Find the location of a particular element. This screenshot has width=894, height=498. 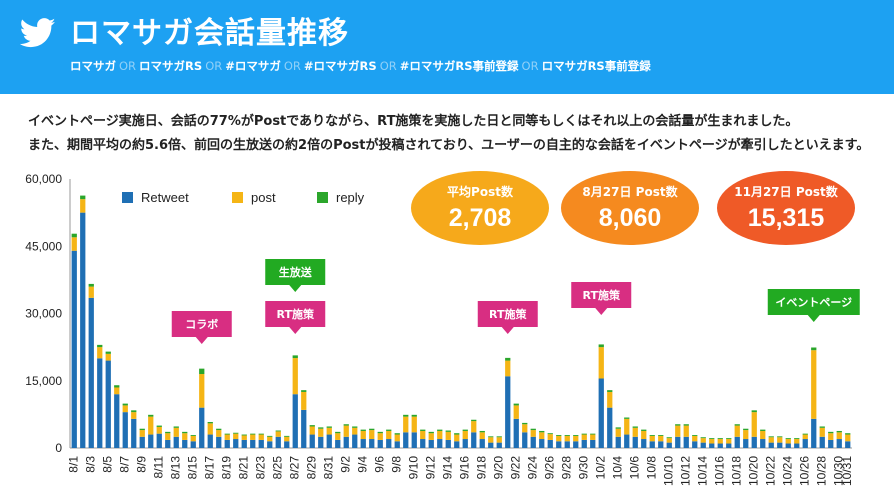

y-tick-label: 0 is located at coordinates (58, 448).